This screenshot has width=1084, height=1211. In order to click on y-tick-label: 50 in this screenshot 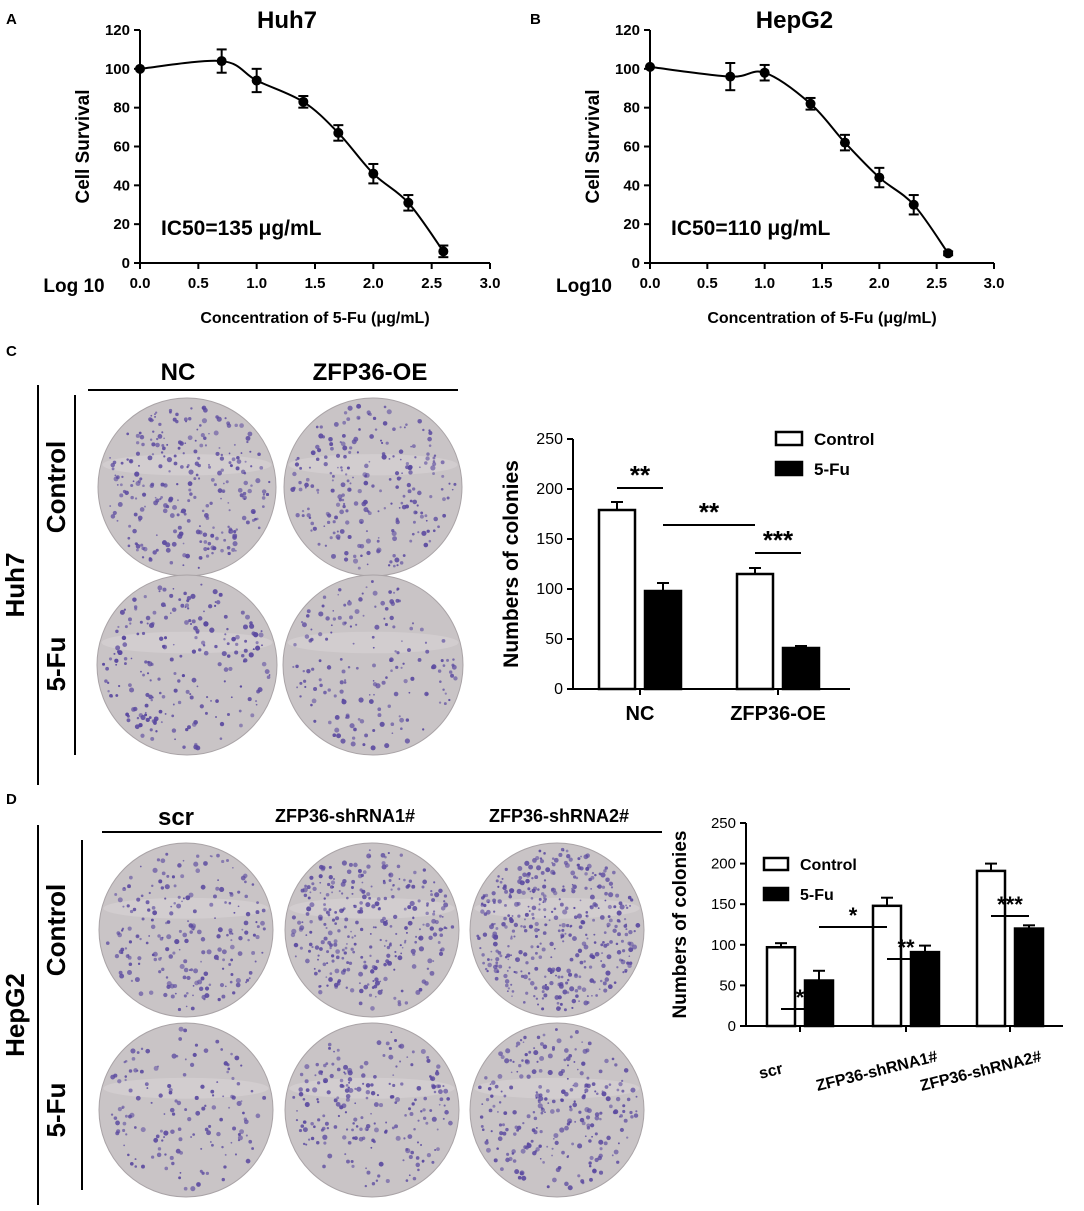, I will do `click(554, 639)`.